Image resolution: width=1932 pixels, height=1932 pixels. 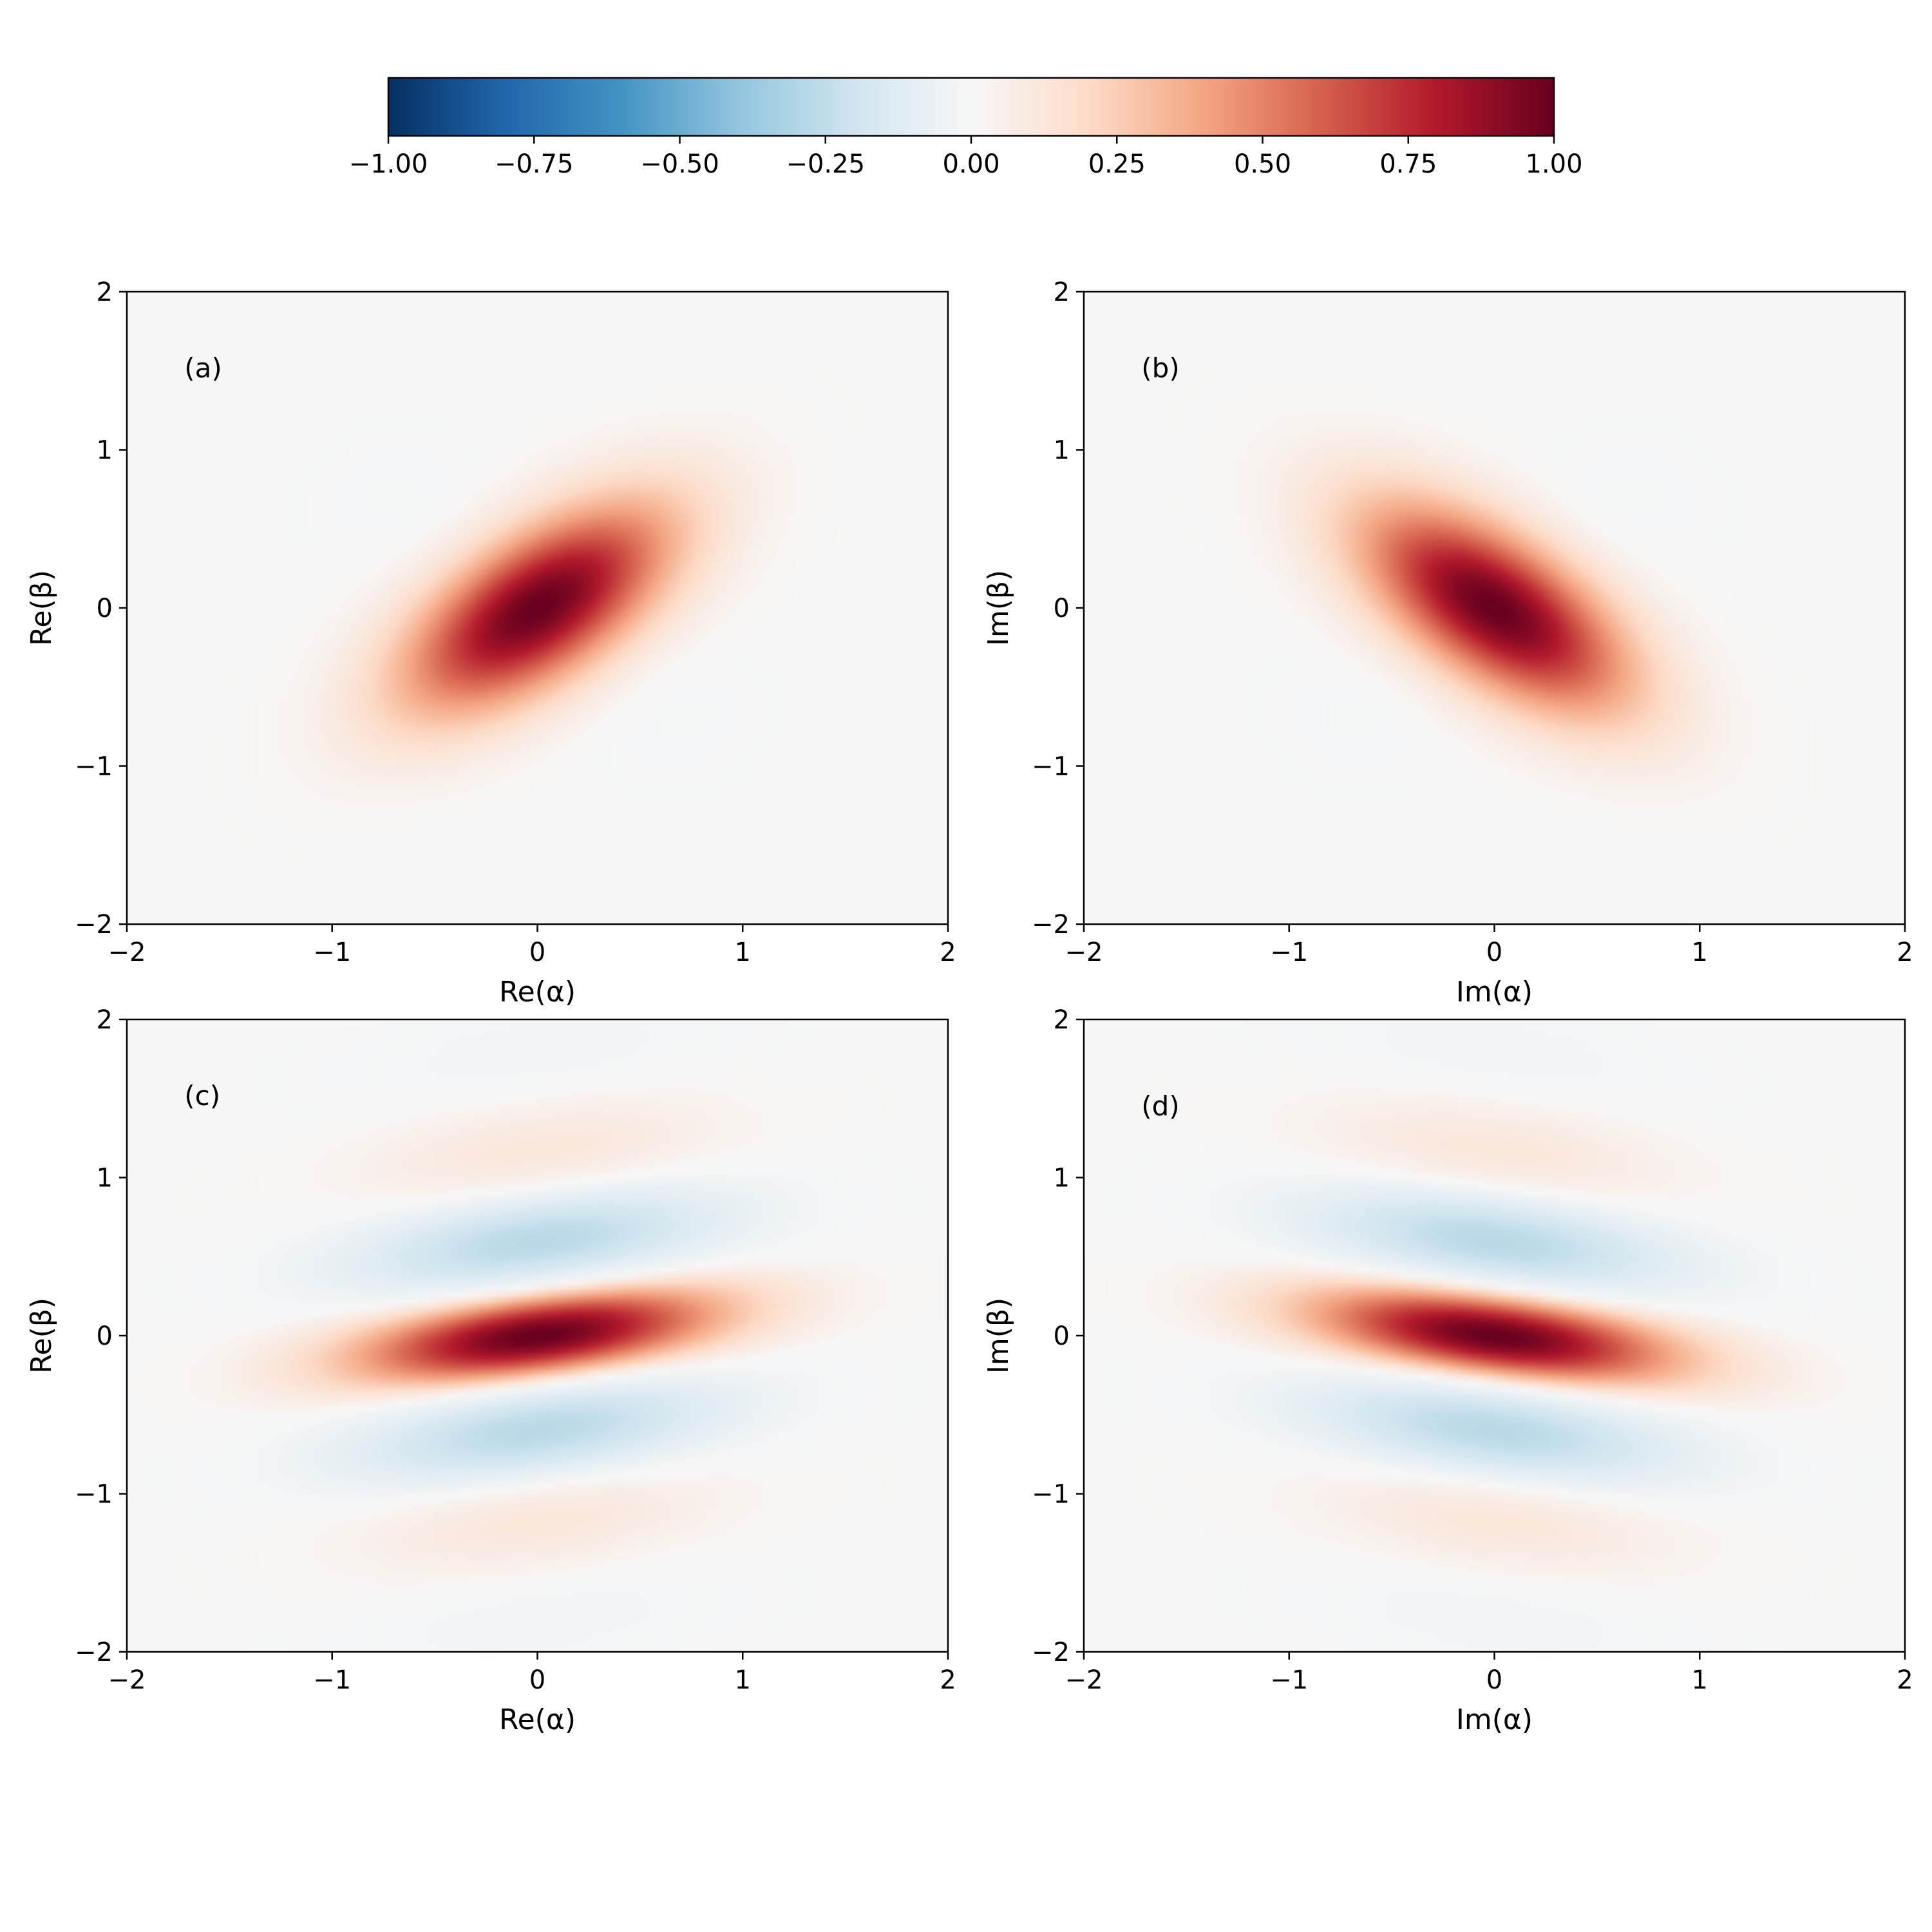 I want to click on panel-label: (c), so click(x=202, y=1096).